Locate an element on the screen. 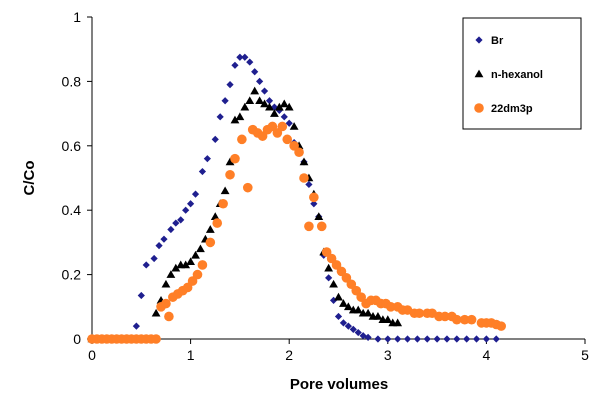 The image size is (602, 395). legend-label: Br is located at coordinates (497, 41).